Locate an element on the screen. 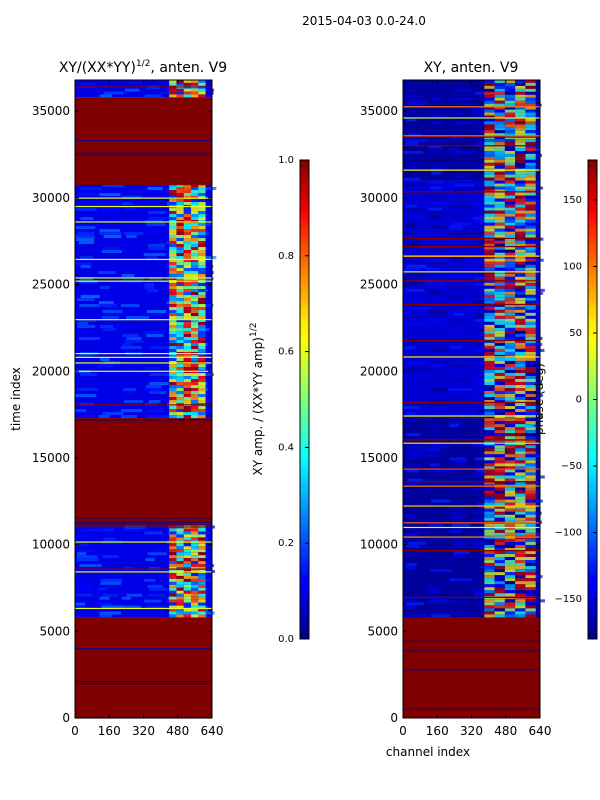 The height and width of the screenshot is (800, 600). y-tick-label: 15000 is located at coordinates (51, 458).